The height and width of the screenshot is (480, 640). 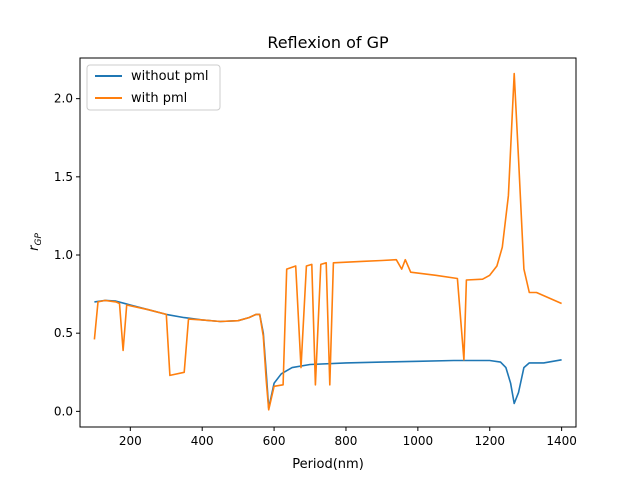 What do you see at coordinates (418, 441) in the screenshot?
I see `x-tick-label: 1000` at bounding box center [418, 441].